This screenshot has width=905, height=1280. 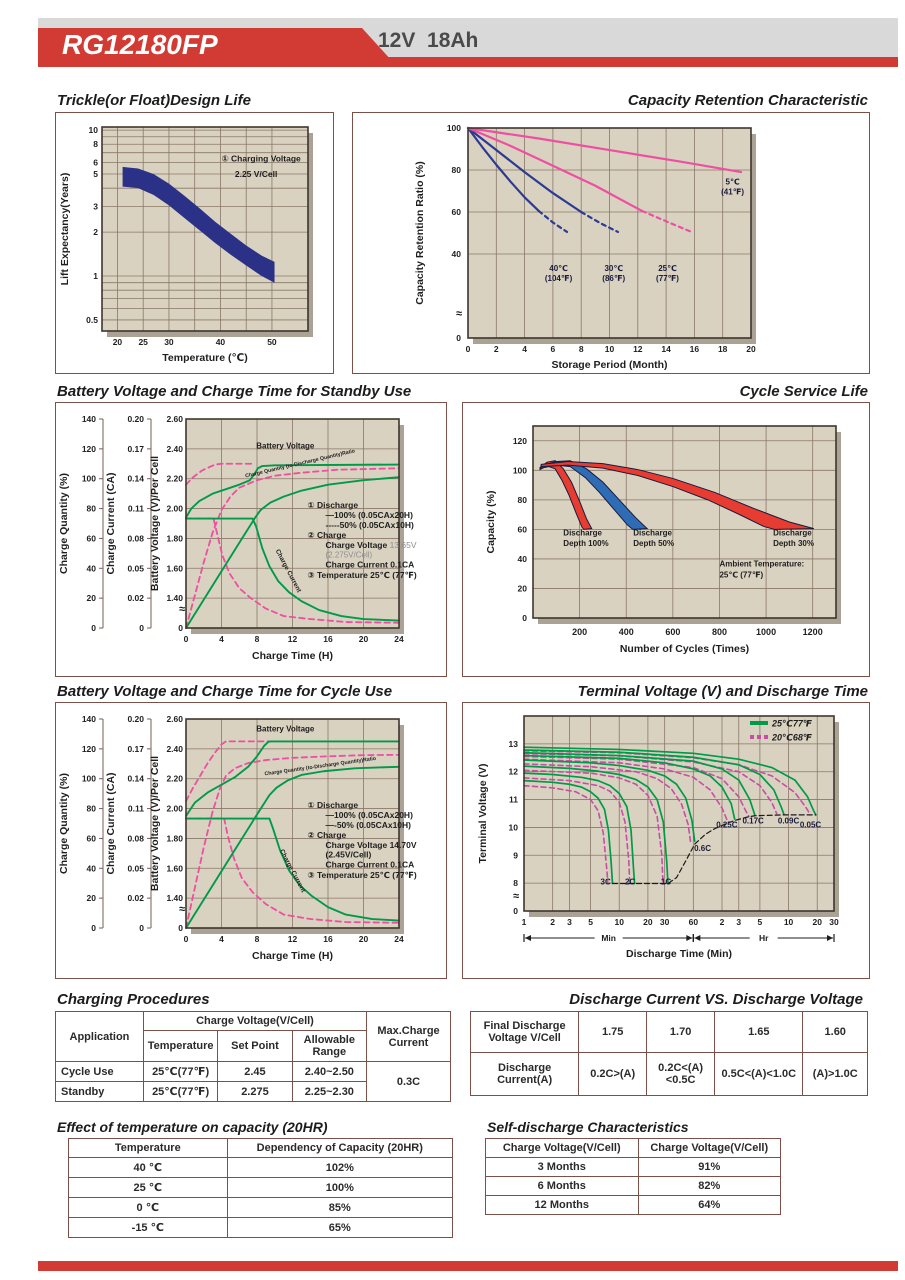 I want to click on table-cell: 2.45, so click(x=255, y=1071).